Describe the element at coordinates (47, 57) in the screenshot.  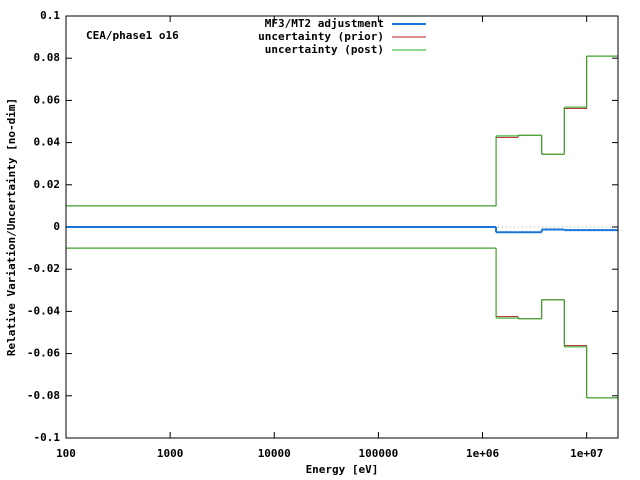
I see `y-tick-label: 0.08` at that location.